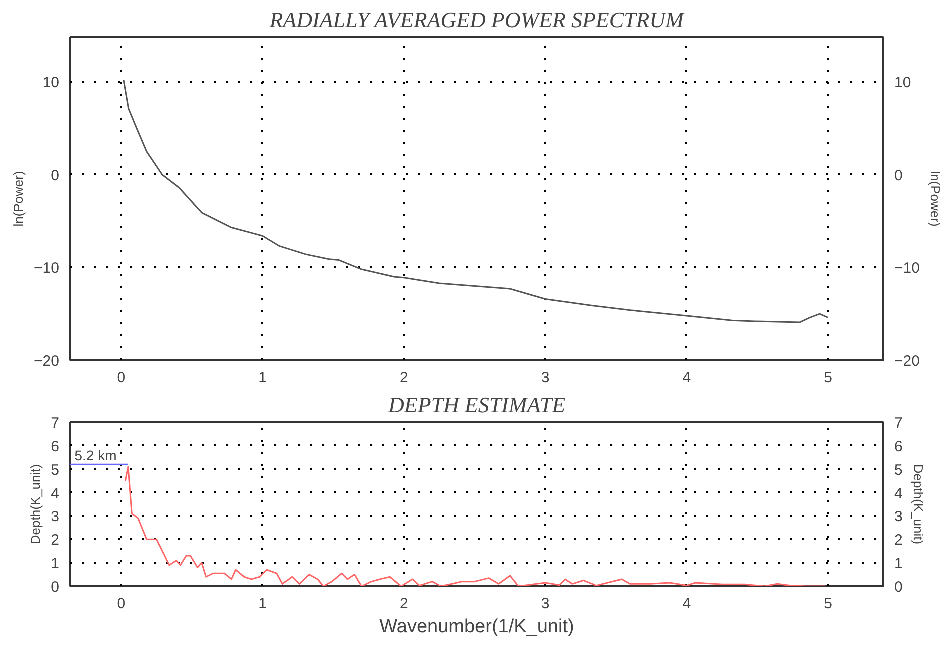 This screenshot has height=650, width=949. What do you see at coordinates (898, 493) in the screenshot?
I see `y2-tick-label: 4` at bounding box center [898, 493].